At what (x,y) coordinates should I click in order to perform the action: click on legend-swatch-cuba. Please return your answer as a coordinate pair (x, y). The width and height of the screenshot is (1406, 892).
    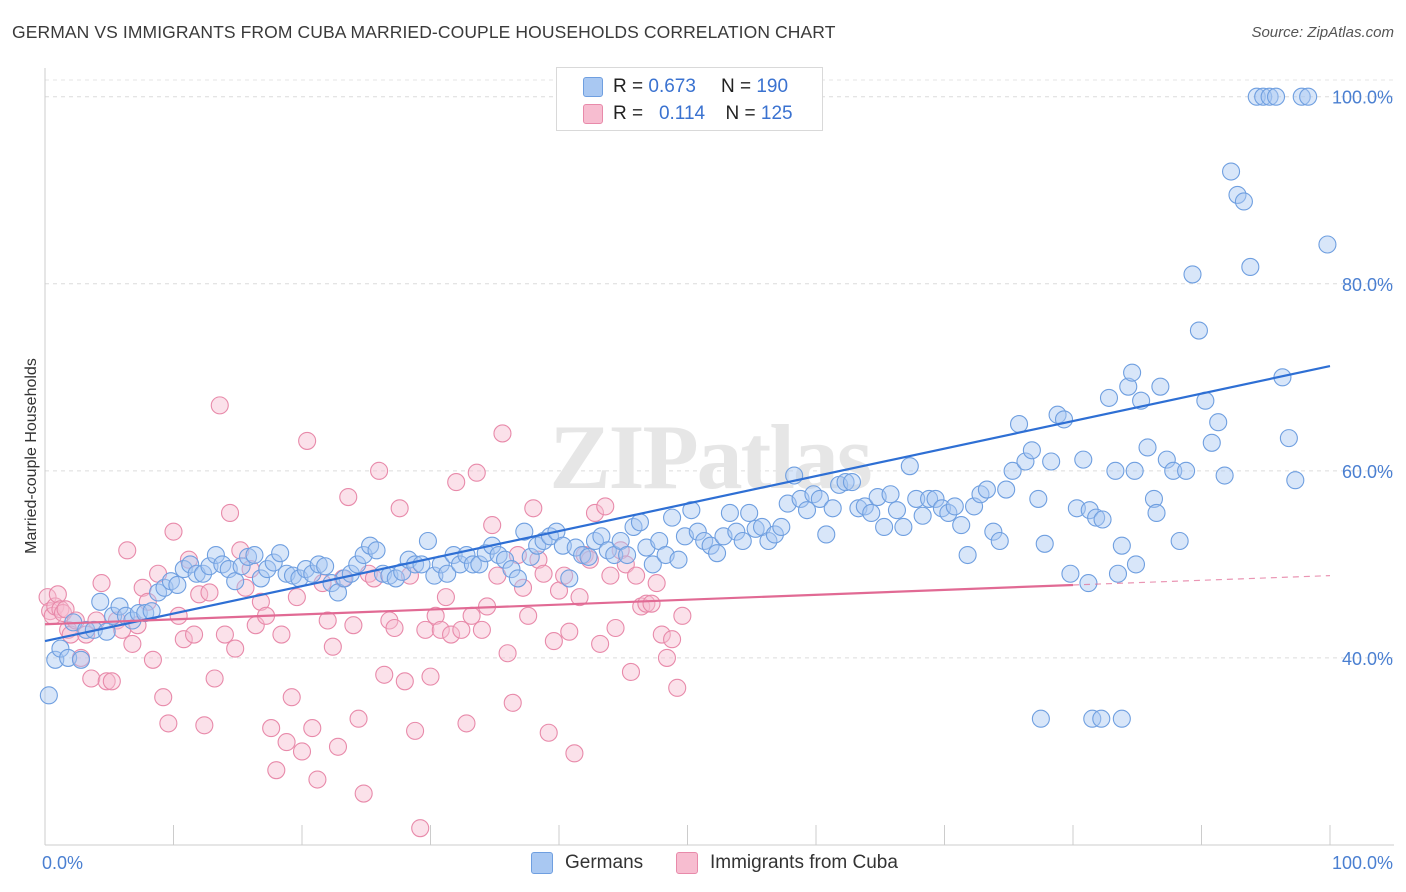
    Looking at the image, I should click on (593, 114).